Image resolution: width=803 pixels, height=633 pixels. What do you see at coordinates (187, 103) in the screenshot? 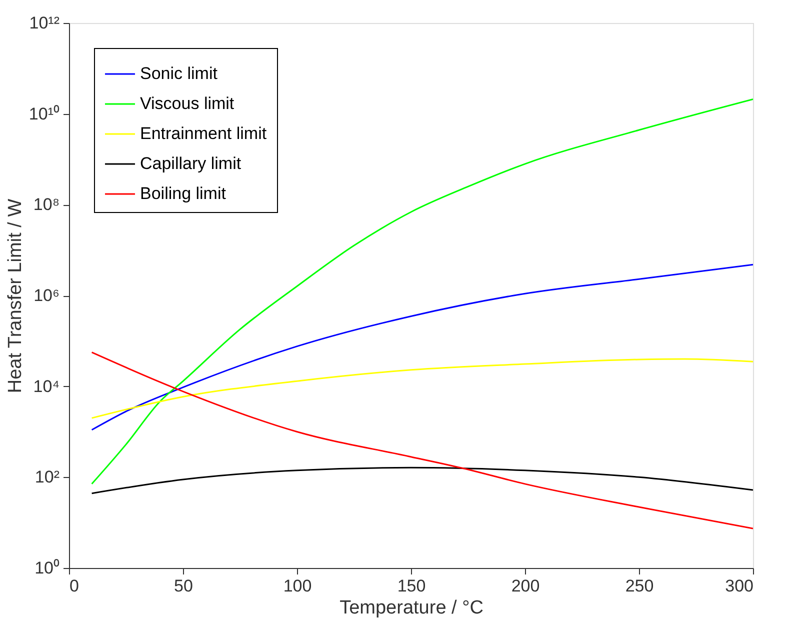
I see `legend-label: Viscous limit` at bounding box center [187, 103].